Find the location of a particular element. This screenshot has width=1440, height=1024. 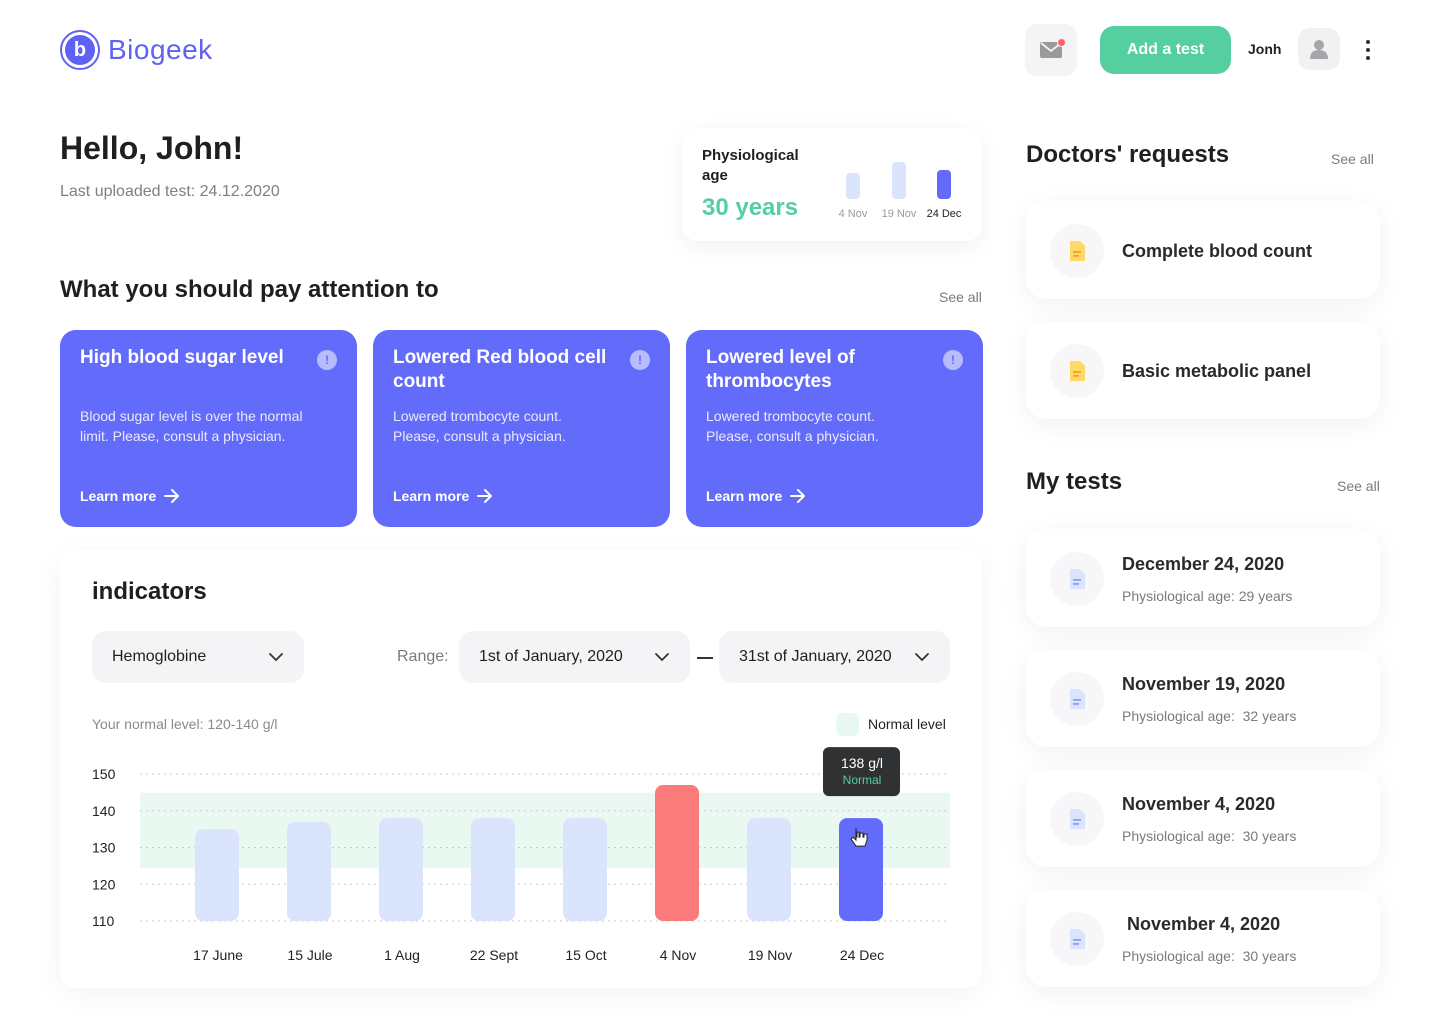

attention-title: What you should pay attention to is located at coordinates (249, 289).